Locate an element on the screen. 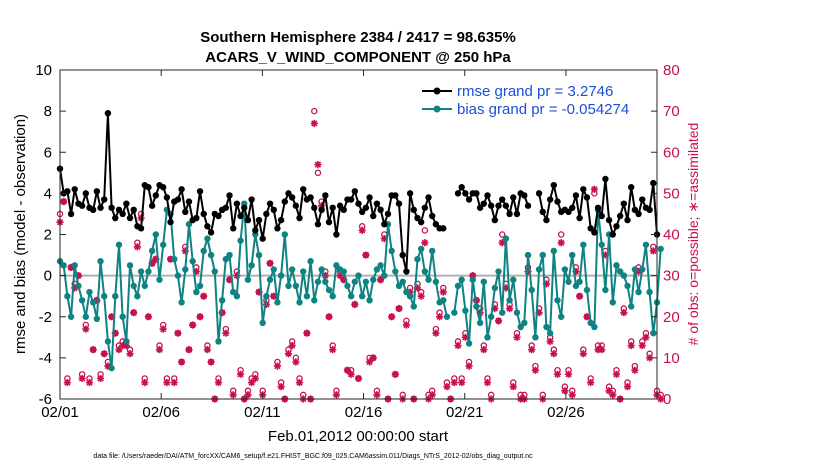  y-tick-label: -6 is located at coordinates (45, 399).